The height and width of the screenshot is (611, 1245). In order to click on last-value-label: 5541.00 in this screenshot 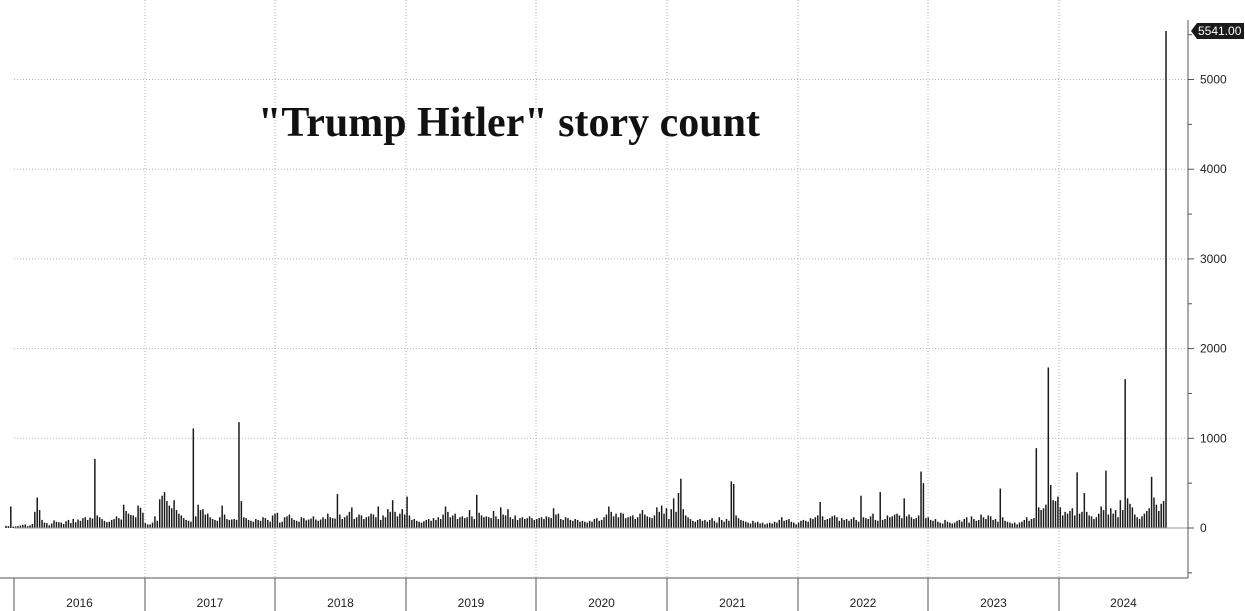, I will do `click(1220, 31)`.